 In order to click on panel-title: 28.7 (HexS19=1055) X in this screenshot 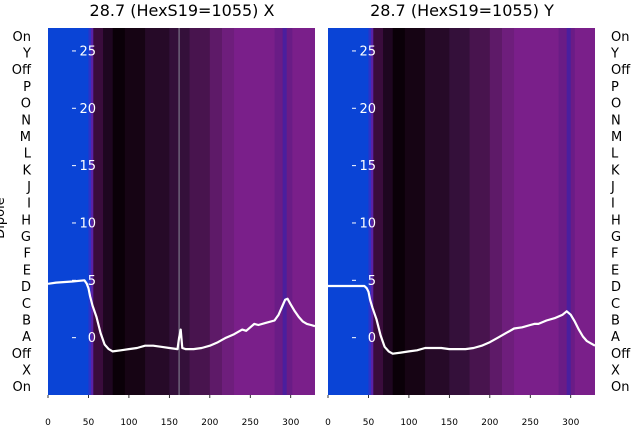, I will do `click(182, 10)`.